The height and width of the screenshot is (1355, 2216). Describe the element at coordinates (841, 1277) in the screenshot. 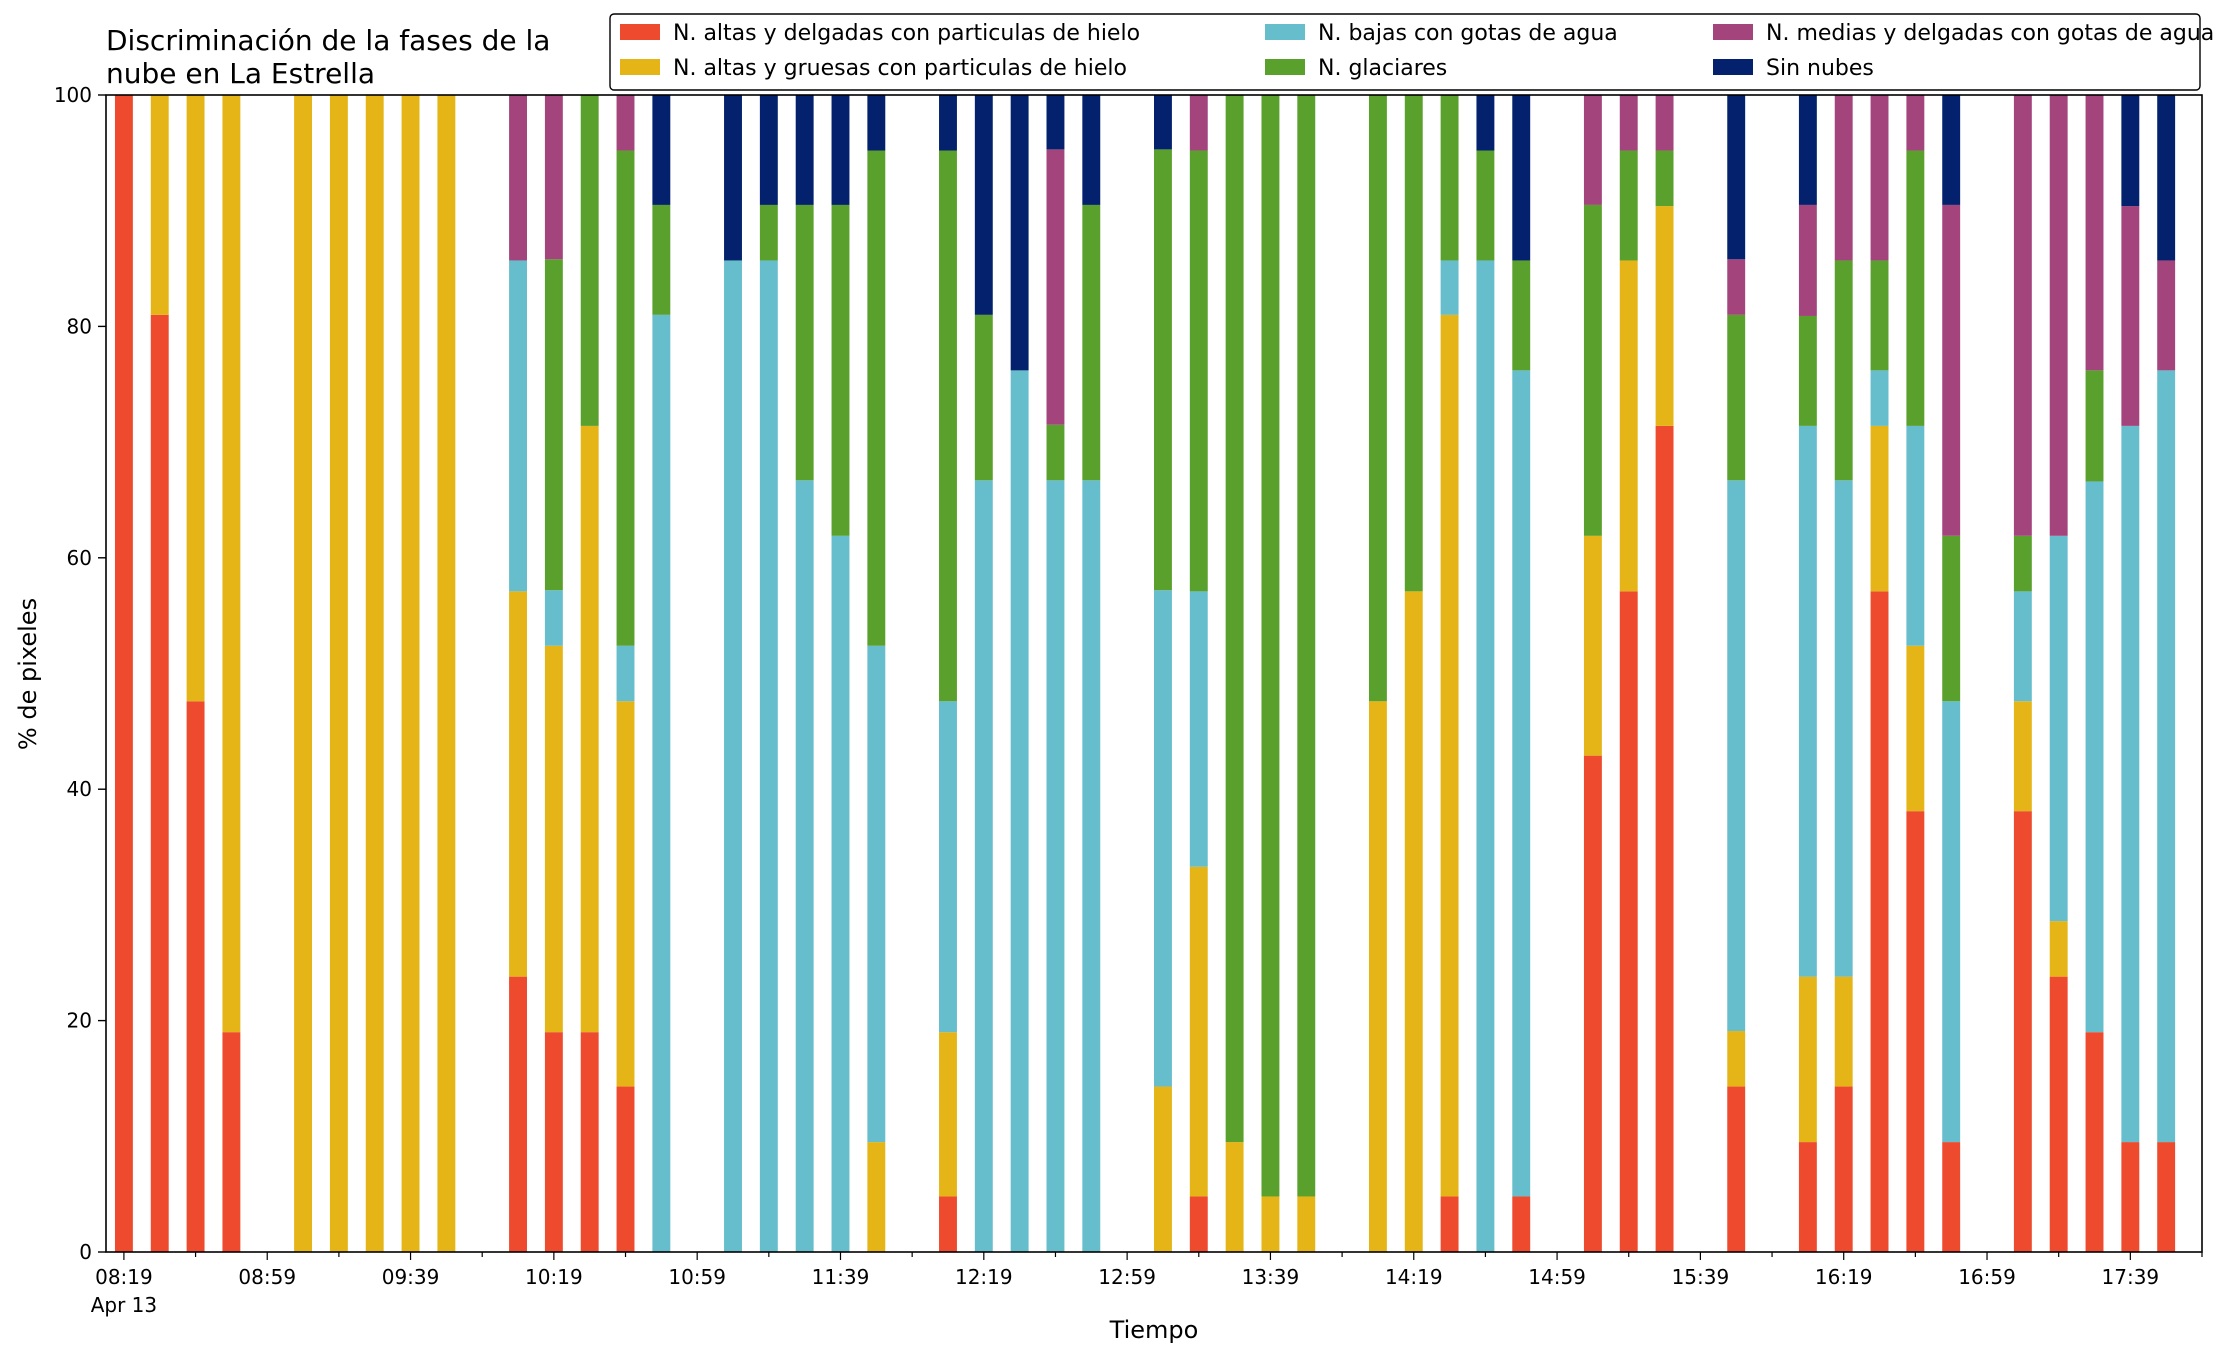

I see `x-tick-label: 11:39` at that location.